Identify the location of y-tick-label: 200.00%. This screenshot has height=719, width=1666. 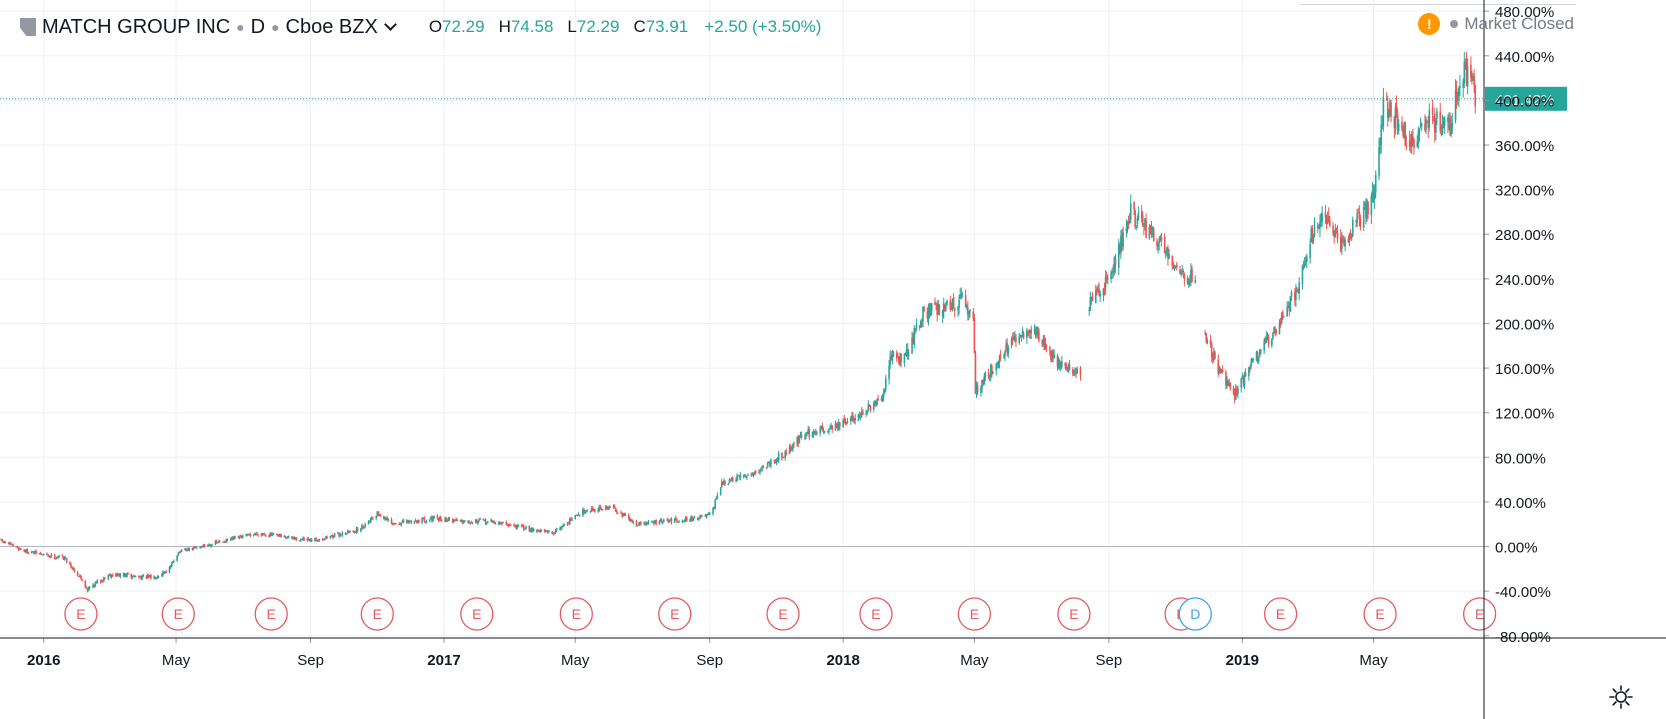
(1524, 324).